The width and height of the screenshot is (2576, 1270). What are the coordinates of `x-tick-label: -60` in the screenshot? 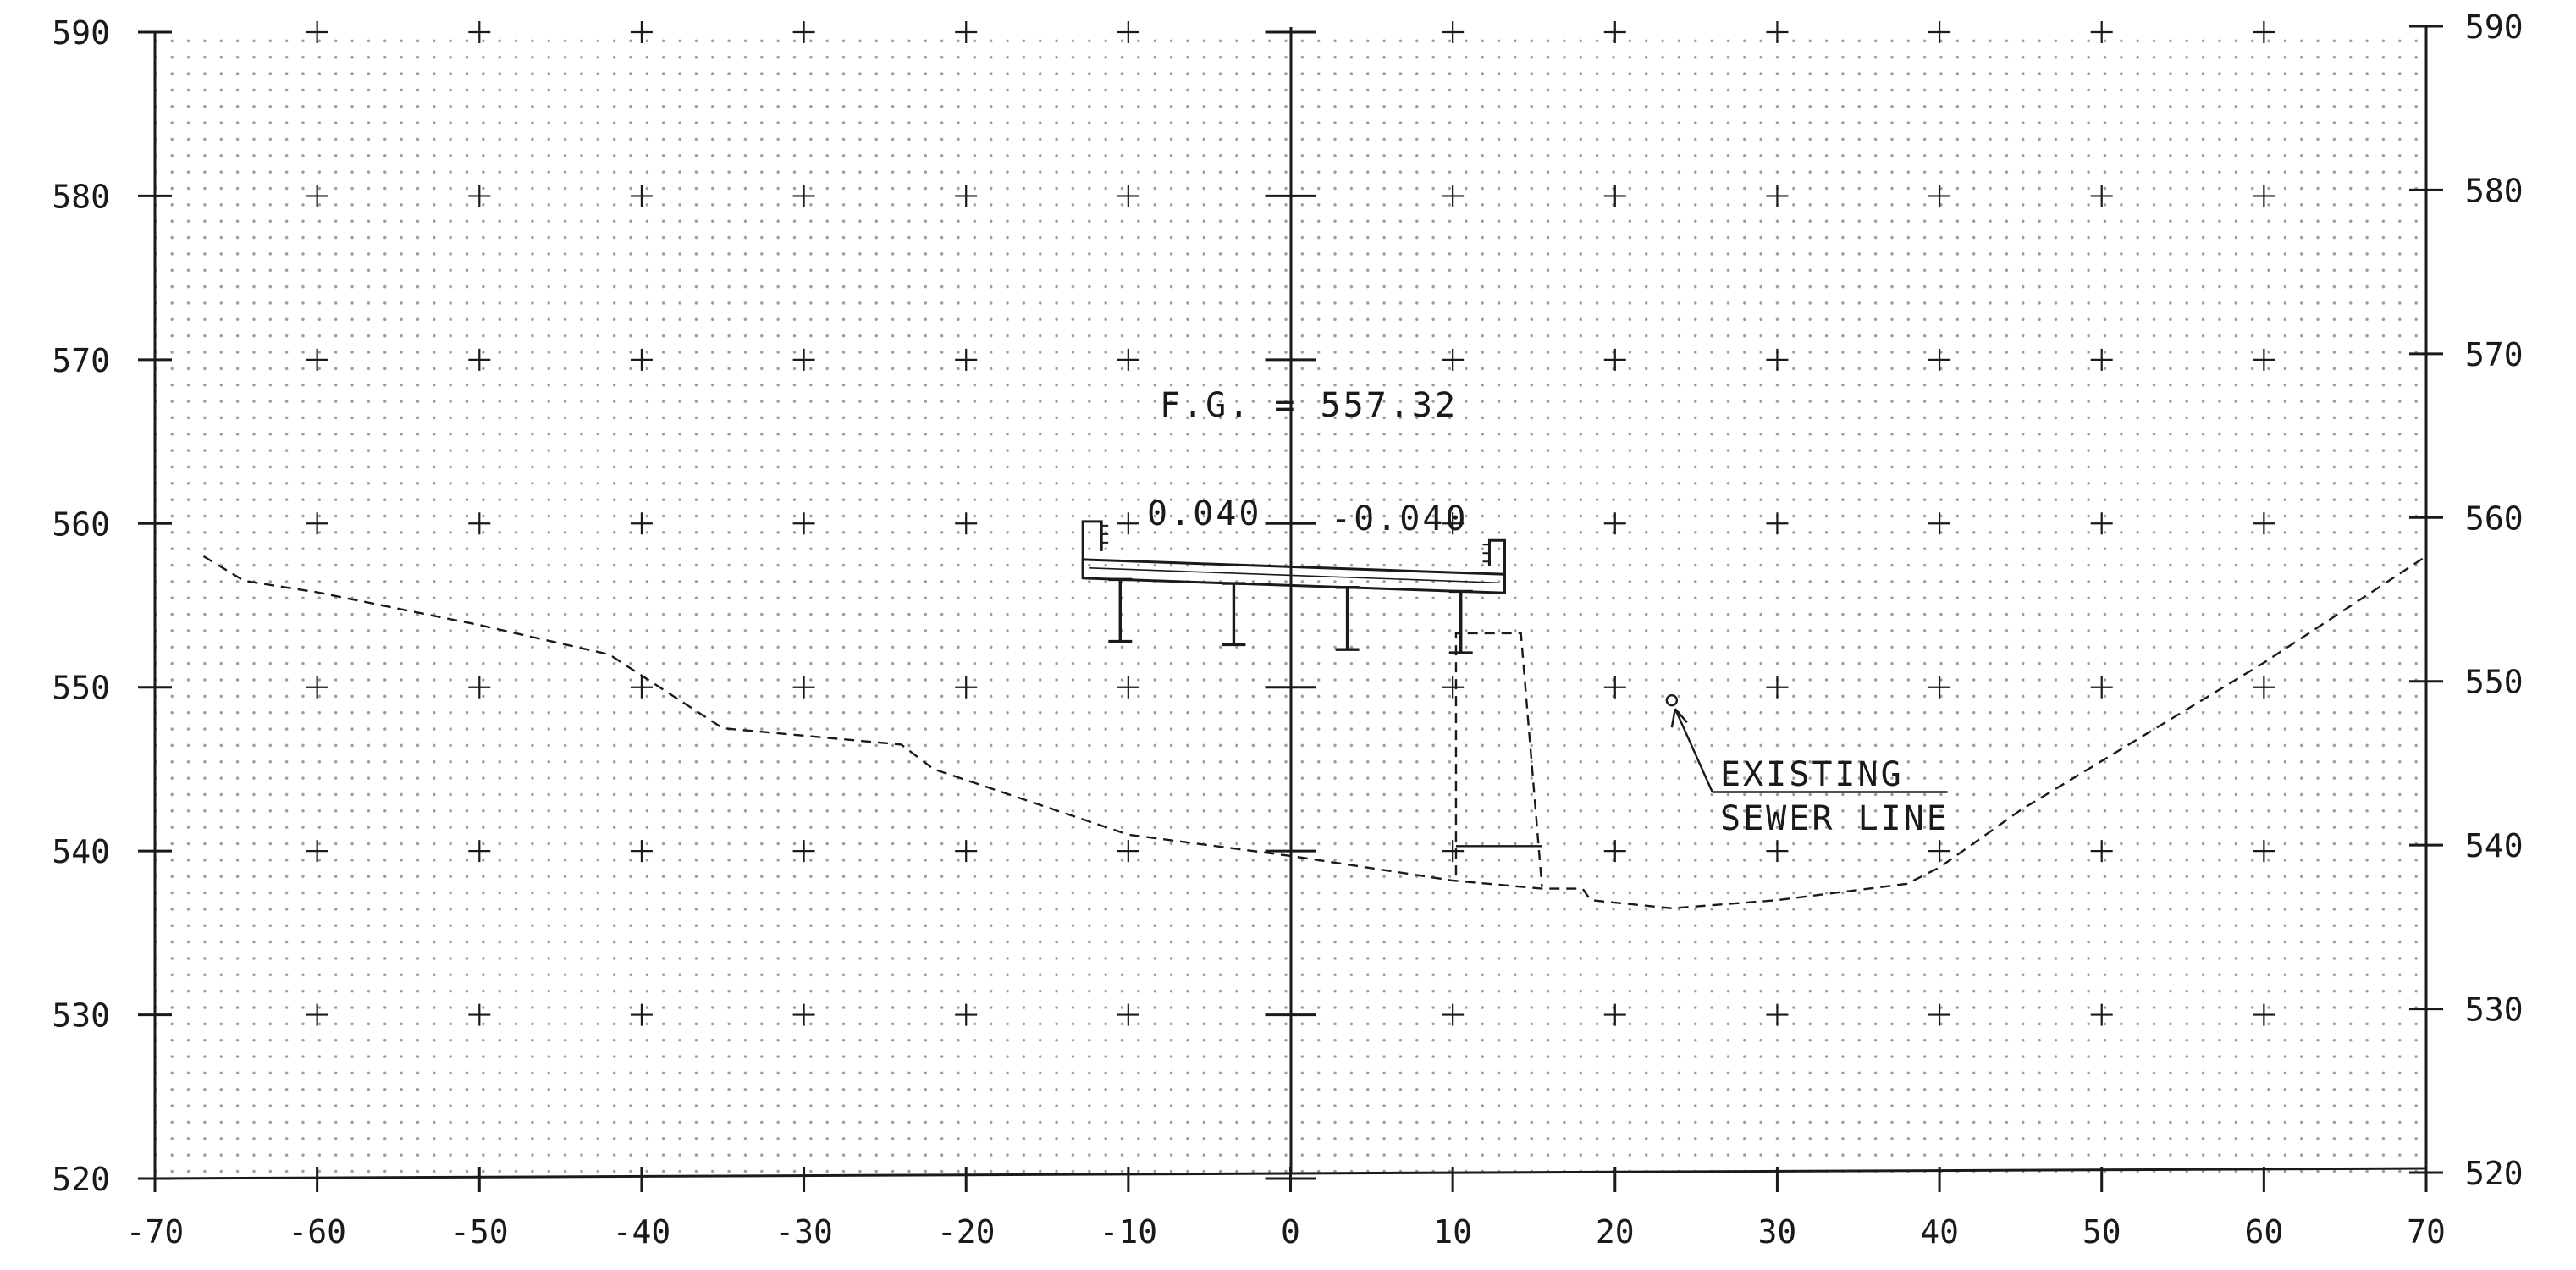 It's located at (317, 1232).